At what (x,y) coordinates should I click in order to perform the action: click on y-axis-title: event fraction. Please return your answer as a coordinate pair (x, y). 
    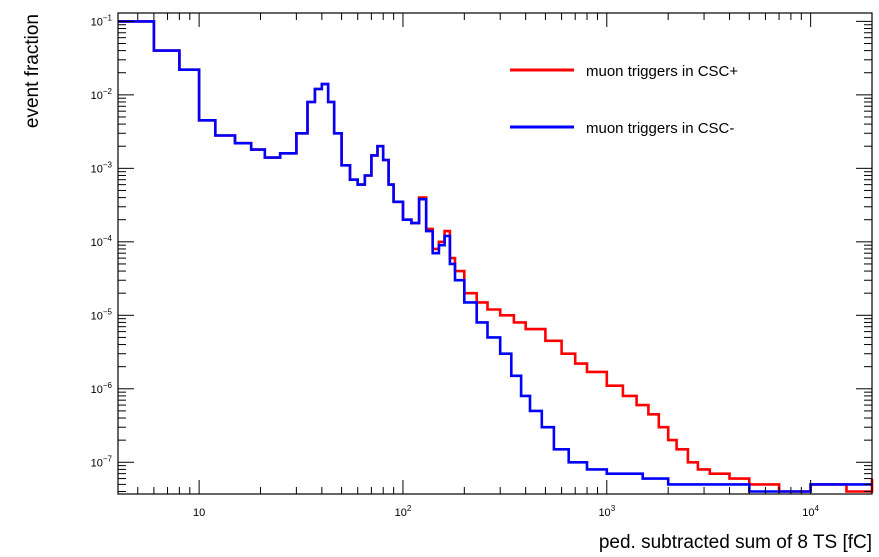
    Looking at the image, I should click on (32, 71).